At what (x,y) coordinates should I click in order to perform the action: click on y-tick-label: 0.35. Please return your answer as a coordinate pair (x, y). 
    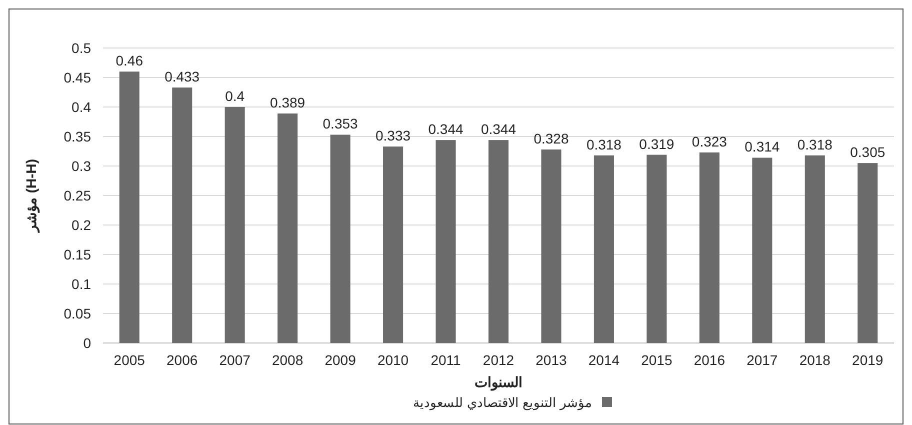
    Looking at the image, I should click on (78, 136).